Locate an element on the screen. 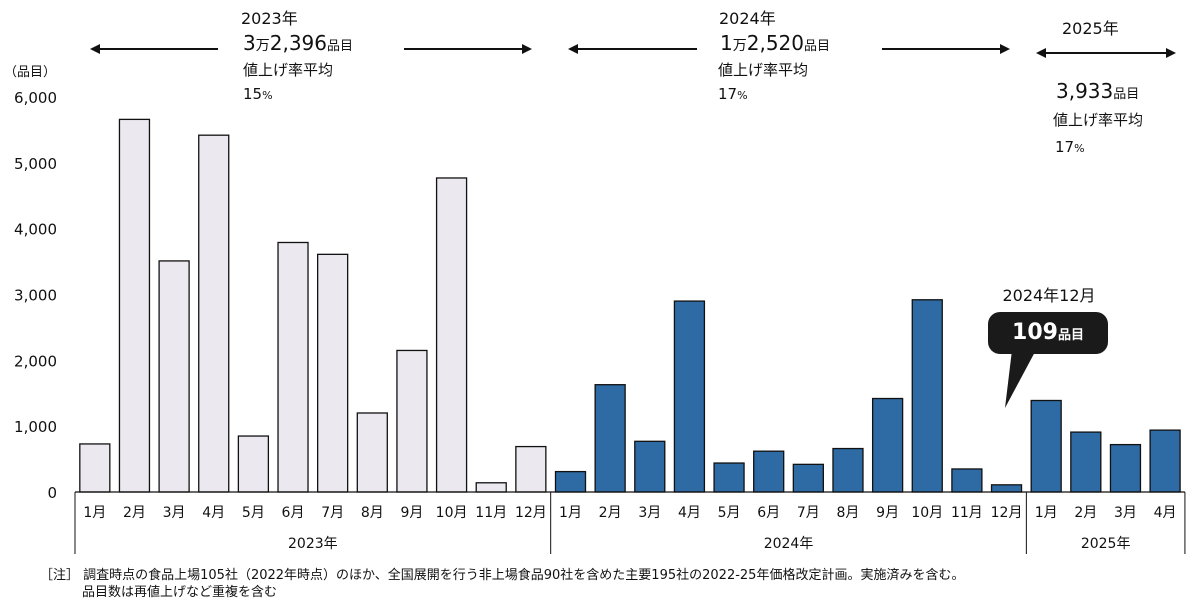 The height and width of the screenshot is (614, 1200). annotation-rate-label-2024: 値上げ率平均 is located at coordinates (763, 70).